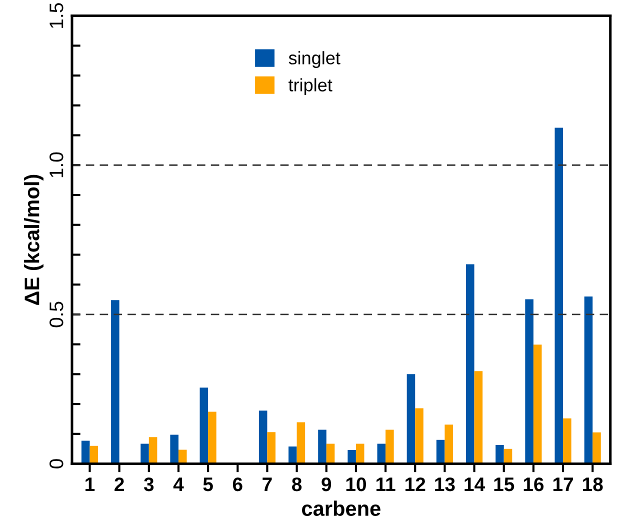  Describe the element at coordinates (593, 484) in the screenshot. I see `x-tick-label: 18` at that location.